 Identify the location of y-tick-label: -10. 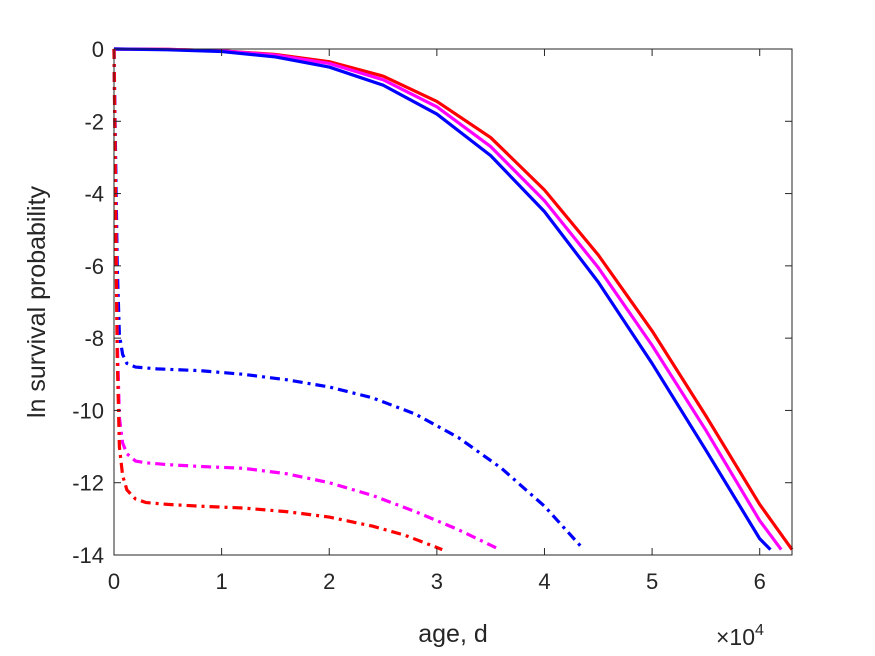
(88, 410).